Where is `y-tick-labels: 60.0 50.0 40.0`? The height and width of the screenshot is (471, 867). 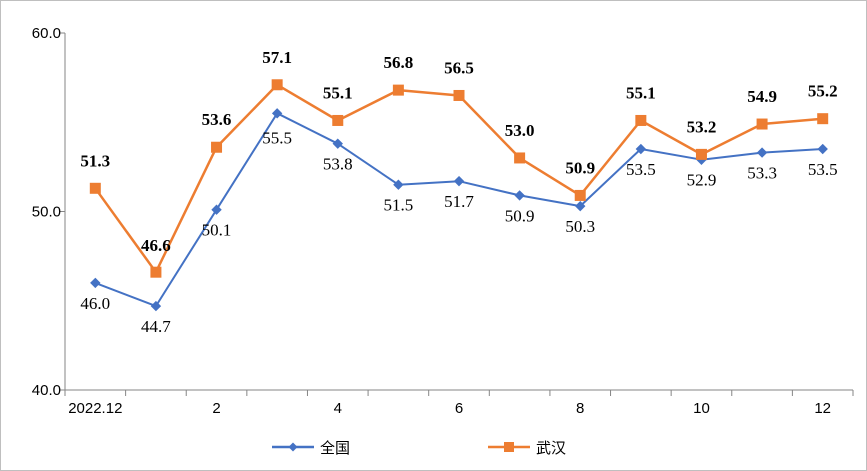
y-tick-labels: 60.0 50.0 40.0 is located at coordinates (48, 212).